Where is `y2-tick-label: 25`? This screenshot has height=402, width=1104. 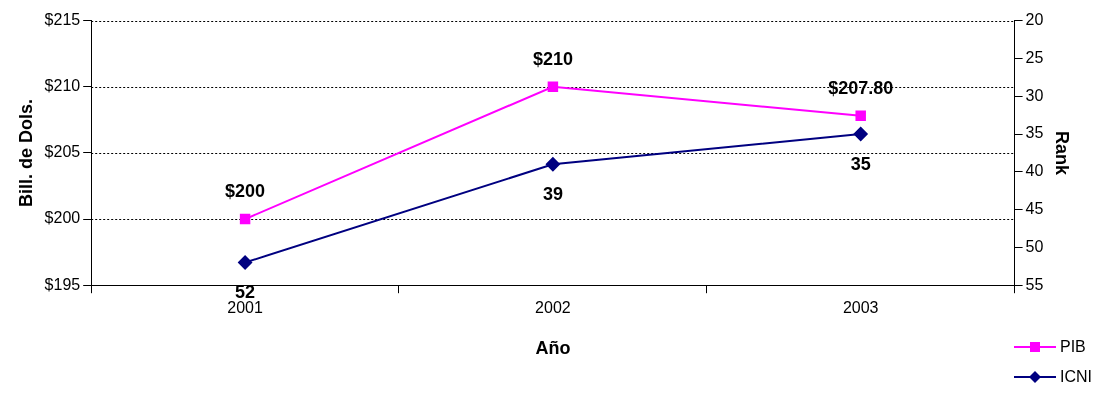
y2-tick-label: 25 is located at coordinates (1034, 57).